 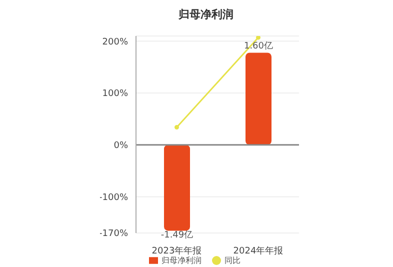 I want to click on data-label: -1.49亿, so click(x=177, y=234).